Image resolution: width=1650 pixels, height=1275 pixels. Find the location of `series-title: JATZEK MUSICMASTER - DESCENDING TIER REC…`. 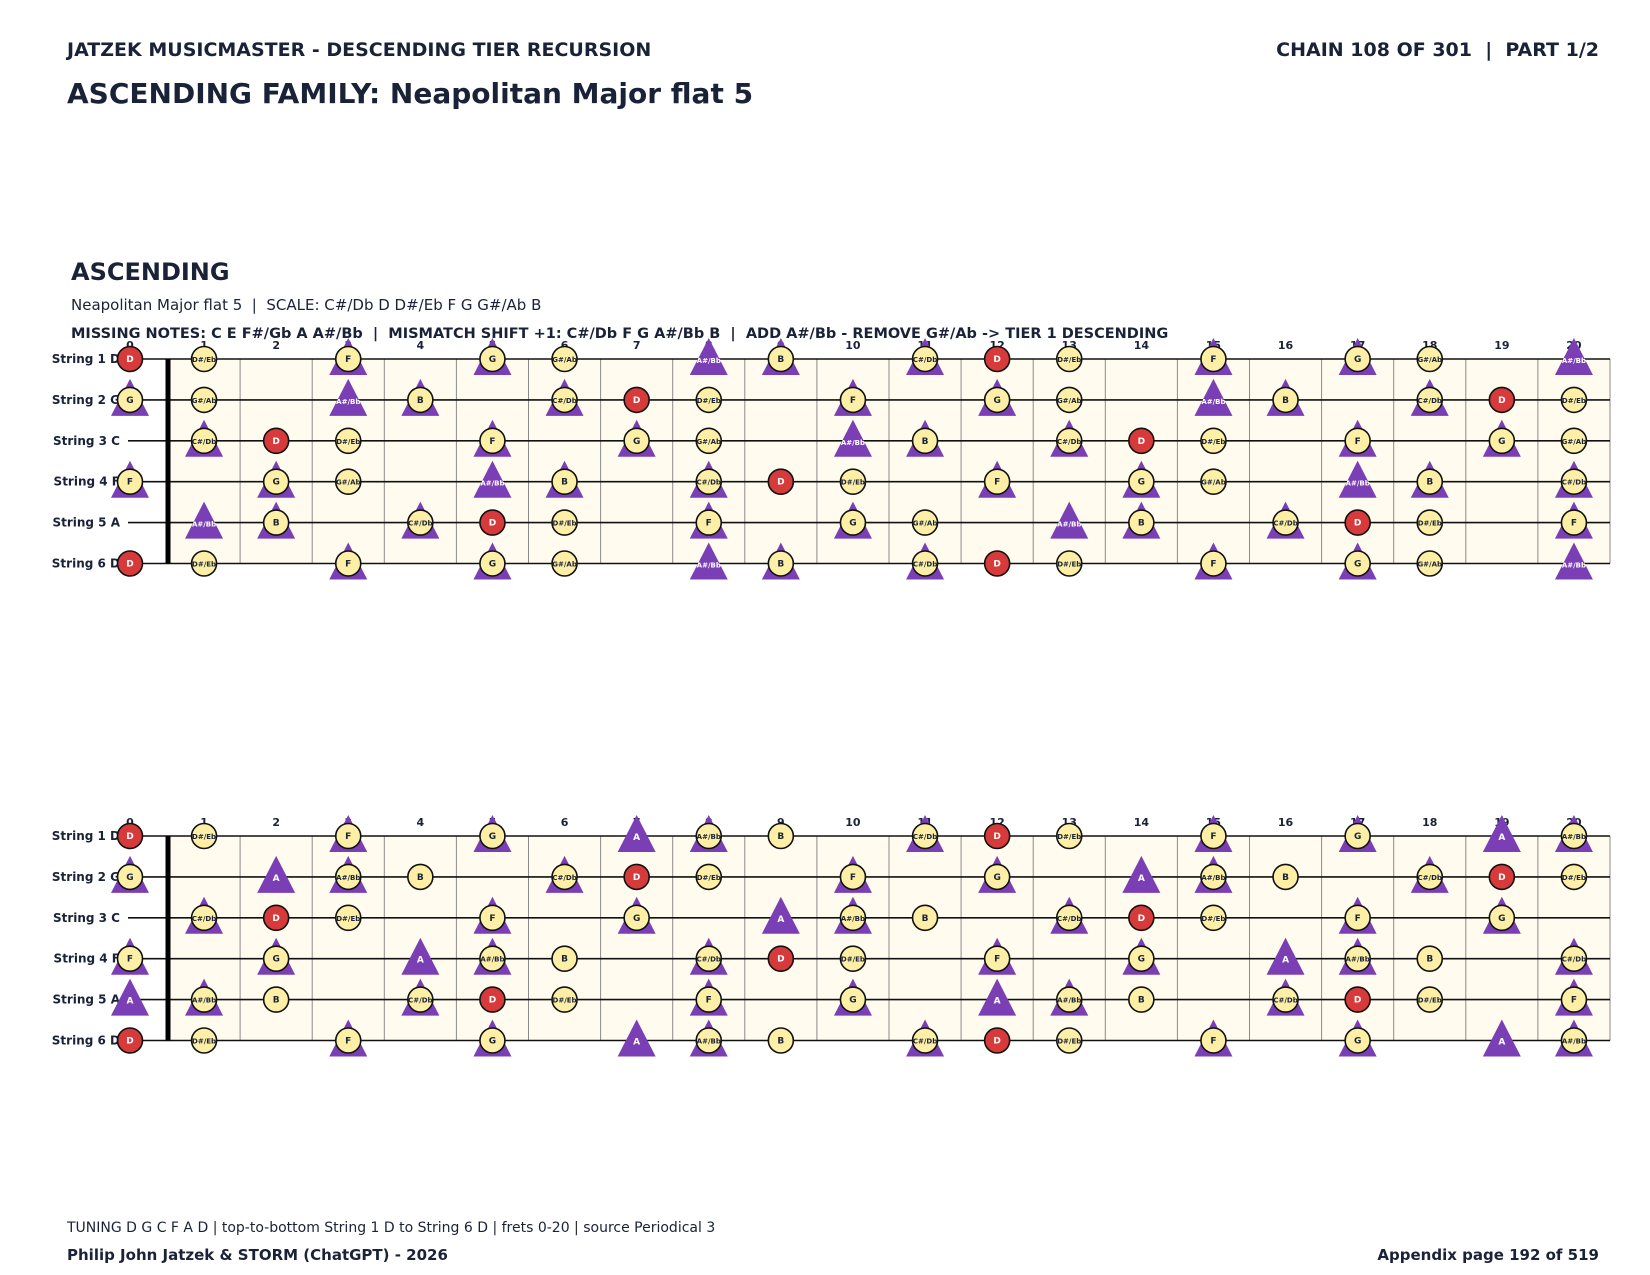

series-title: JATZEK MUSICMASTER - DESCENDING TIER REC… is located at coordinates (358, 50).